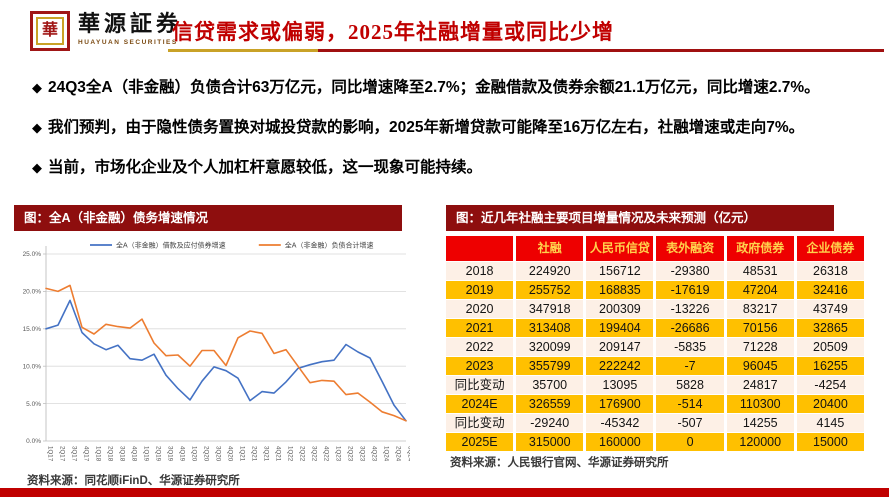 The height and width of the screenshot is (500, 889). What do you see at coordinates (158, 454) in the screenshot?
I see `x-tick-label: 2Q19` at bounding box center [158, 454].